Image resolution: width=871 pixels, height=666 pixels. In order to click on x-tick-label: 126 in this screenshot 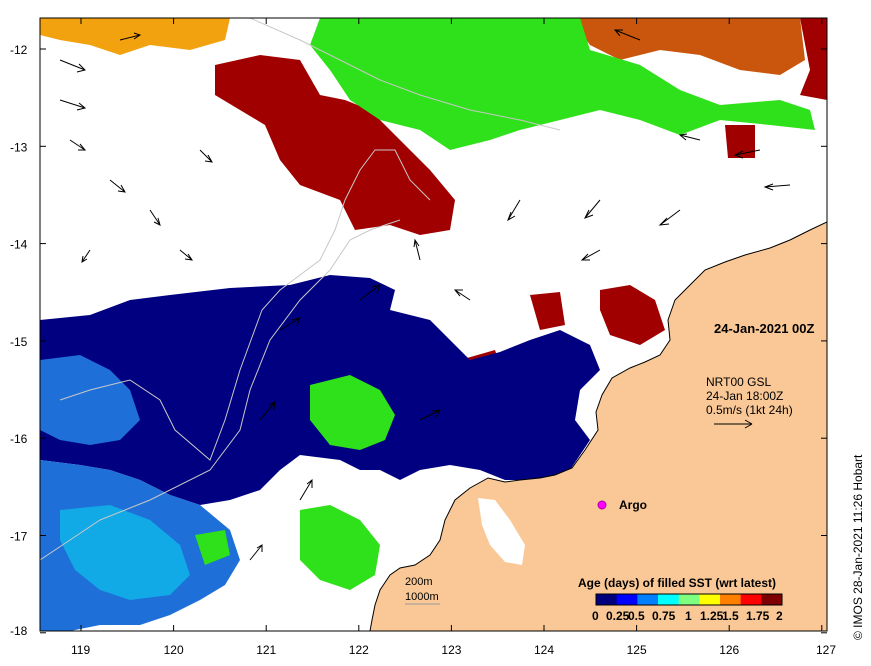, I will do `click(729, 650)`.